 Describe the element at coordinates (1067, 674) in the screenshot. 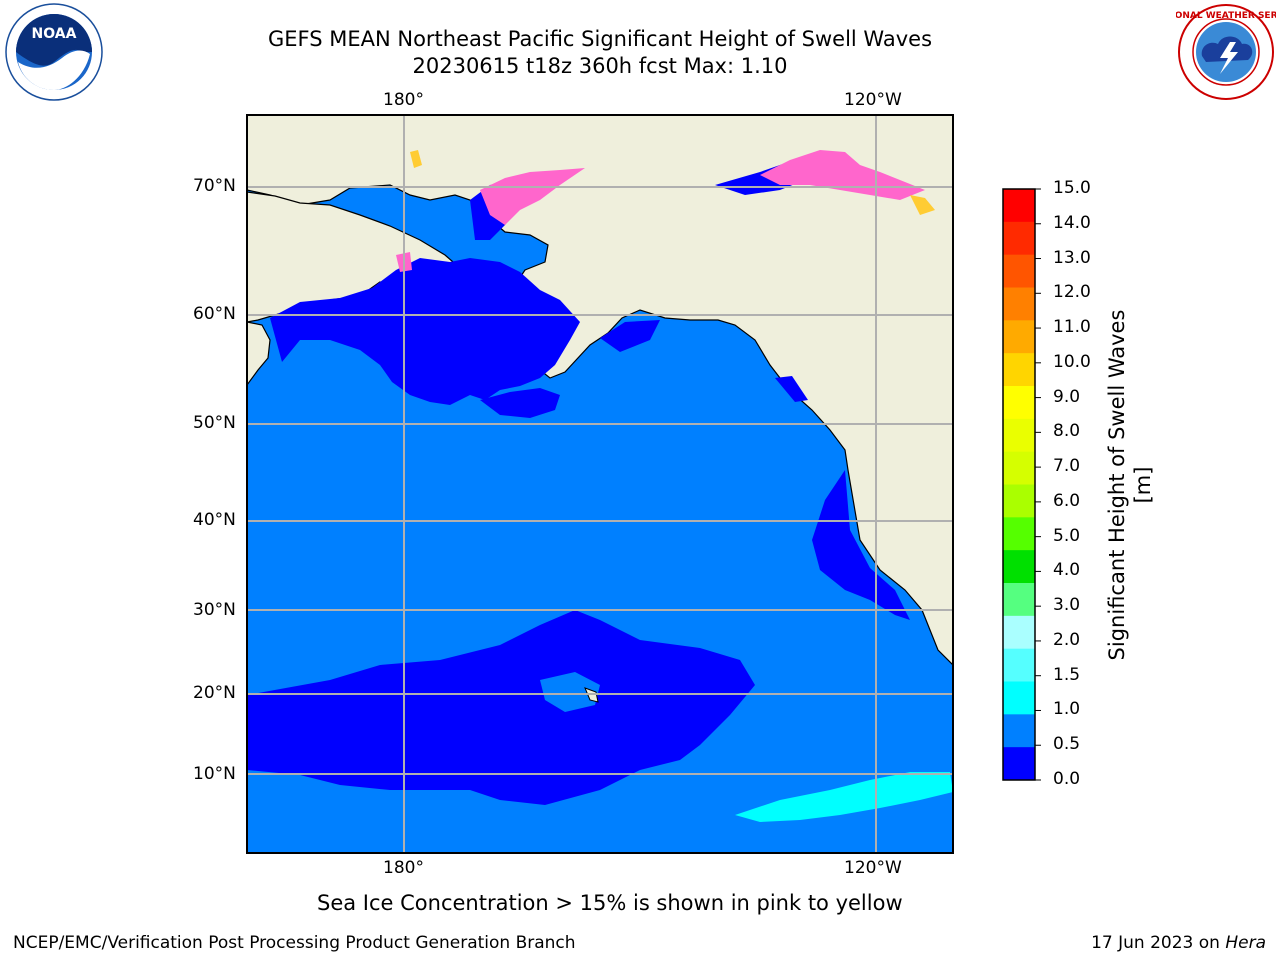

I see `colorbar-tick-label: 1.5` at that location.